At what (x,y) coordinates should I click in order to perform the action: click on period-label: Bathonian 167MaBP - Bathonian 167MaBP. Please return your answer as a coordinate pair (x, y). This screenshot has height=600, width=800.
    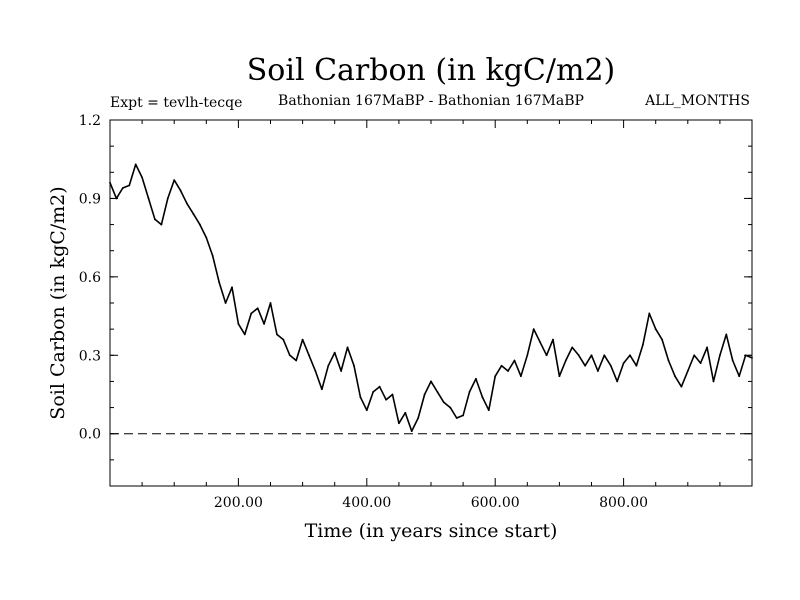
    Looking at the image, I should click on (431, 101).